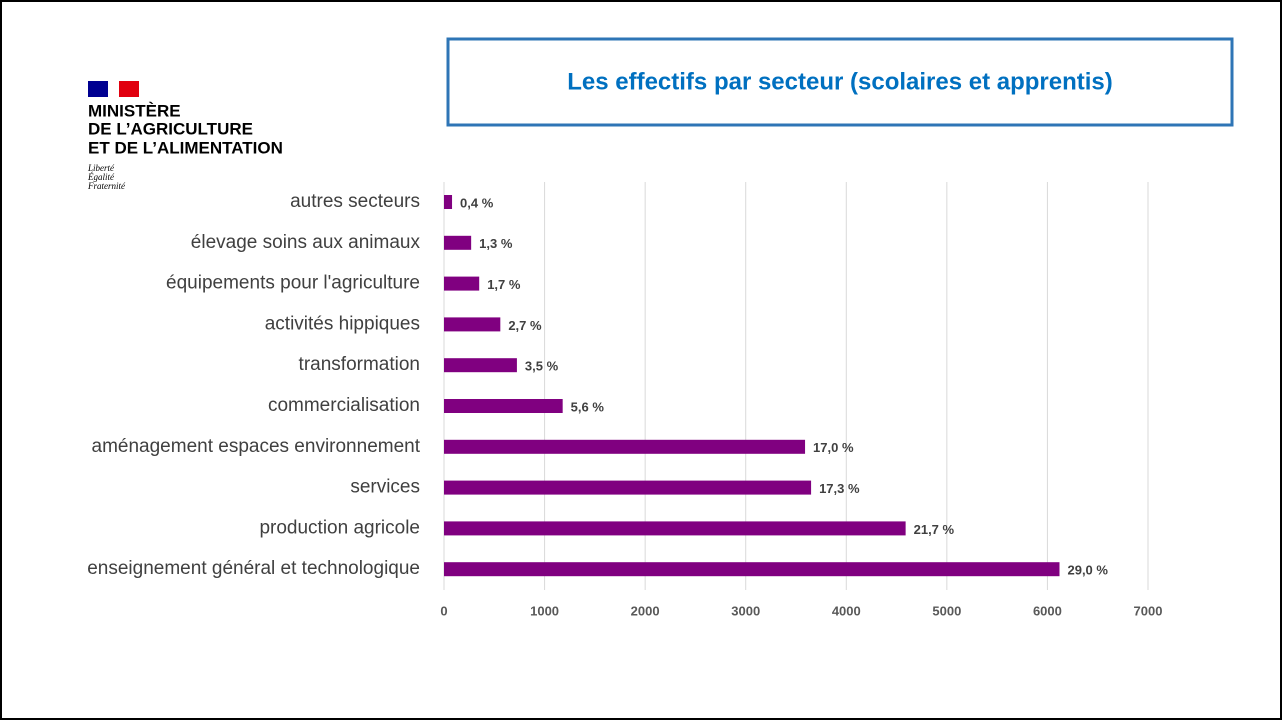 The width and height of the screenshot is (1282, 720). What do you see at coordinates (134, 110) in the screenshot?
I see `logo-line: MINISTÈRE` at bounding box center [134, 110].